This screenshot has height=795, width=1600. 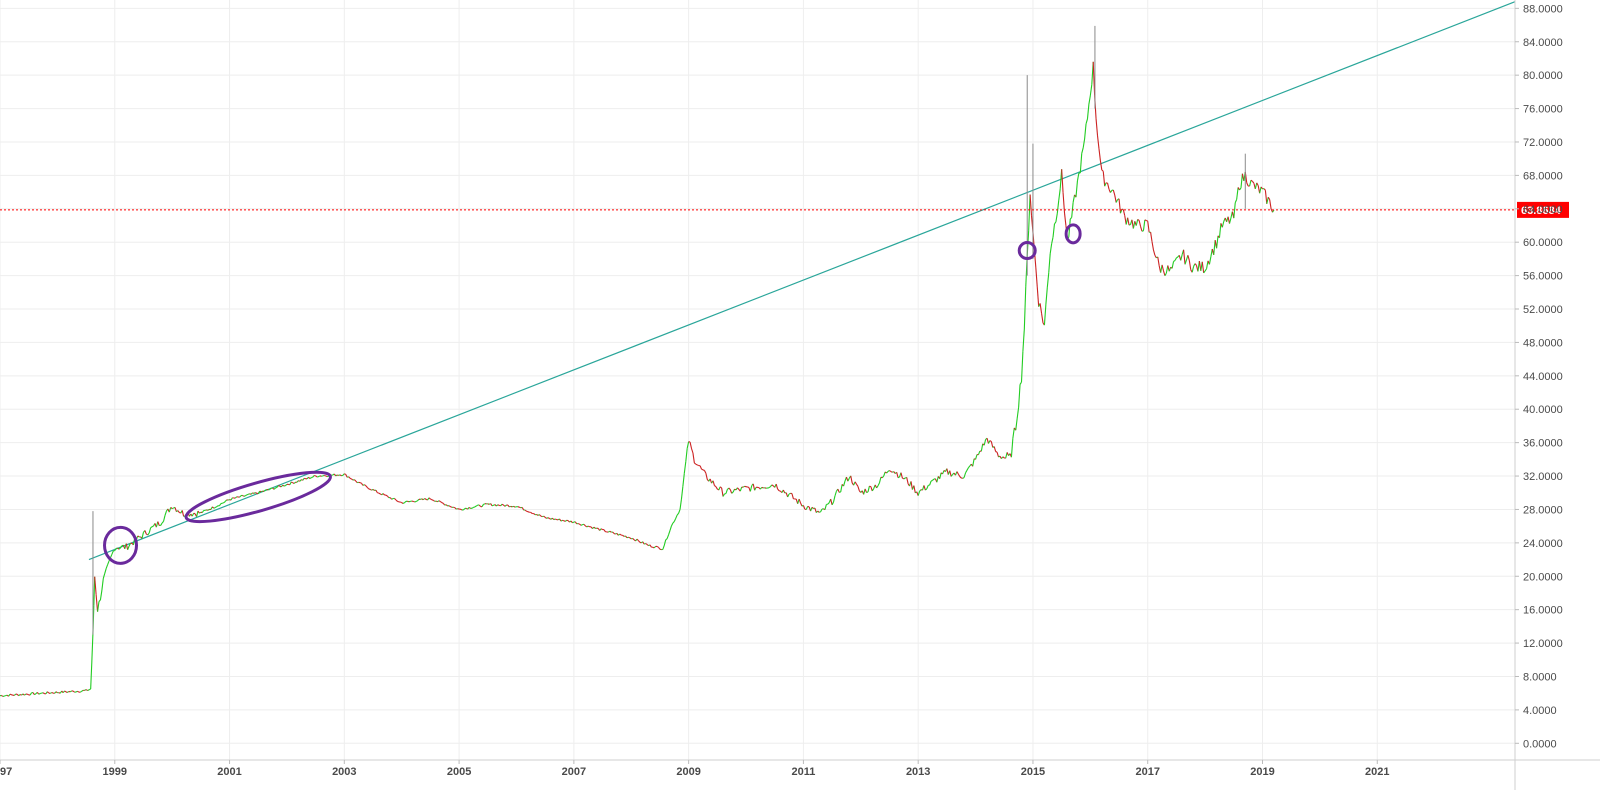 I want to click on x-tick-label: 2009, so click(x=688, y=772).